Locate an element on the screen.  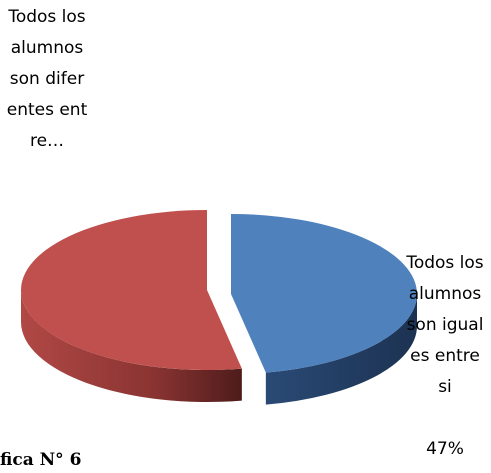
pie-slice is located at coordinates (324, 293).